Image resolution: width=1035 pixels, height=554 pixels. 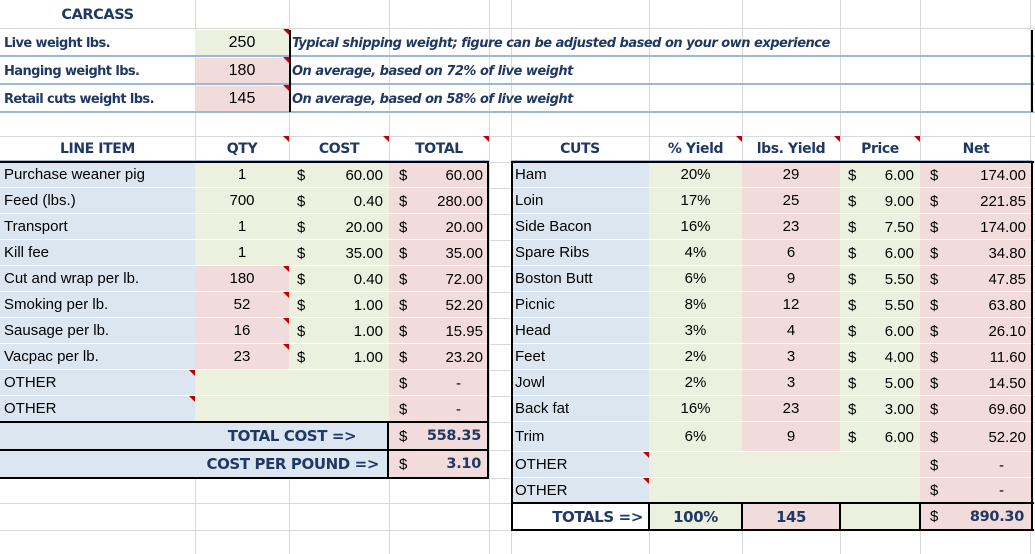 I want to click on unit-cost-value: 35.00, so click(x=364, y=253).